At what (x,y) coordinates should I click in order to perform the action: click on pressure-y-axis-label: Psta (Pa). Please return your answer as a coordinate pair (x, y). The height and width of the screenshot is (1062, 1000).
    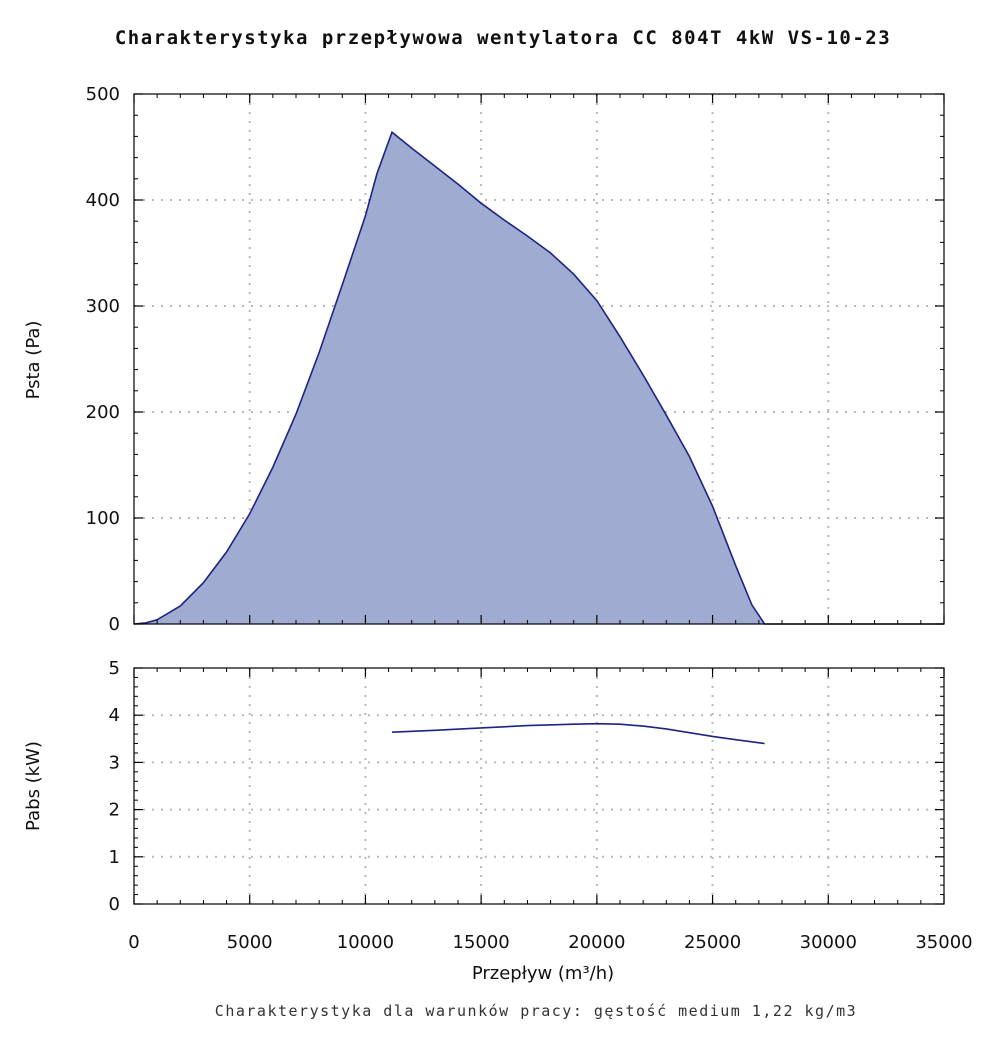
    Looking at the image, I should click on (33, 360).